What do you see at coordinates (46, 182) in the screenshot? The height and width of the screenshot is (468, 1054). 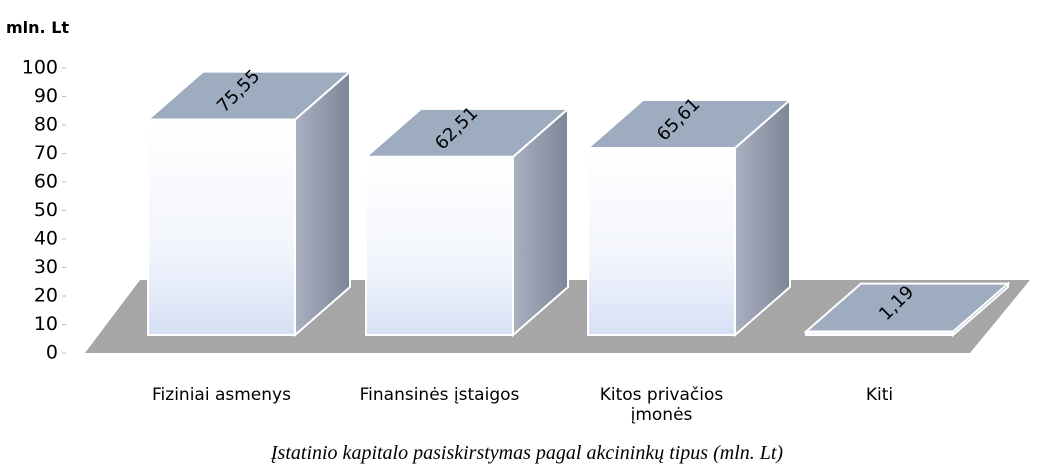 I see `y-tick-label: 60` at bounding box center [46, 182].